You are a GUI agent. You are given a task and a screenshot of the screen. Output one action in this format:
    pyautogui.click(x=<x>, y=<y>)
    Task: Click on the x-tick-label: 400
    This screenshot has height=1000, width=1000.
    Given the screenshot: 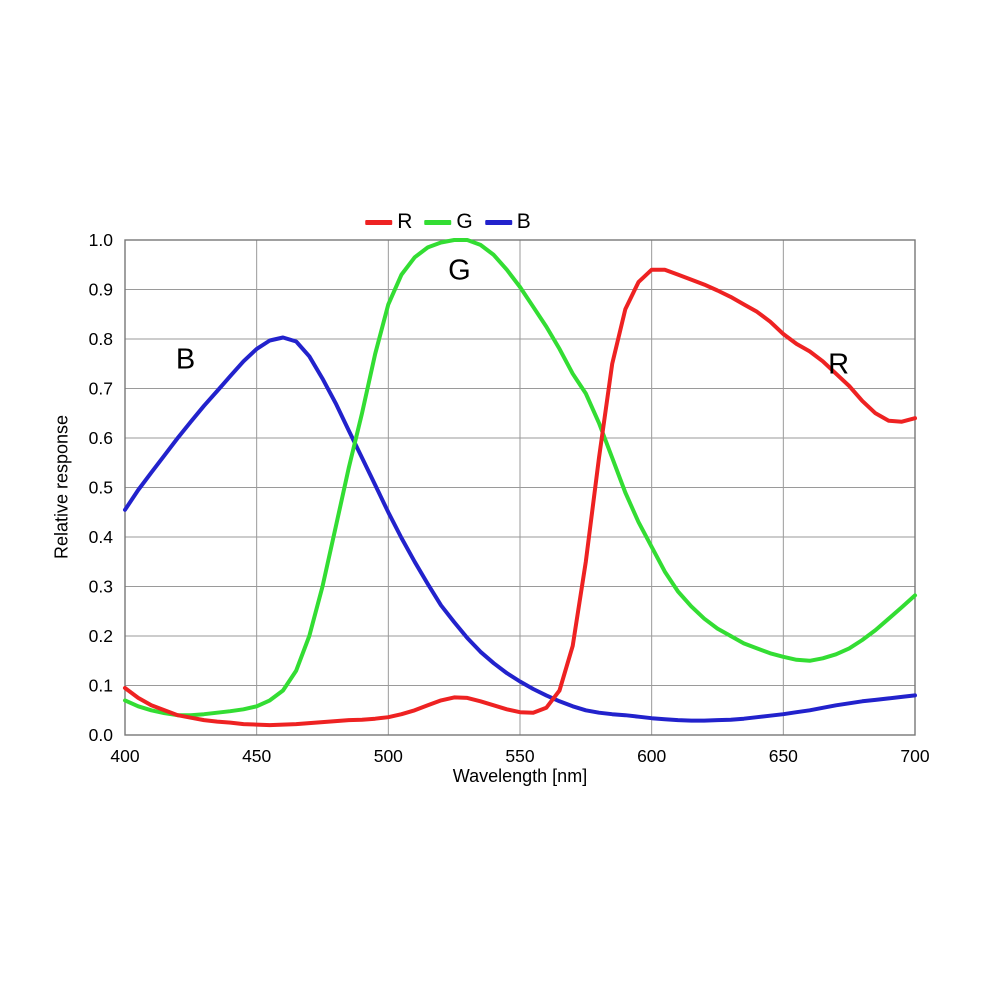 What is the action you would take?
    pyautogui.click(x=124, y=756)
    